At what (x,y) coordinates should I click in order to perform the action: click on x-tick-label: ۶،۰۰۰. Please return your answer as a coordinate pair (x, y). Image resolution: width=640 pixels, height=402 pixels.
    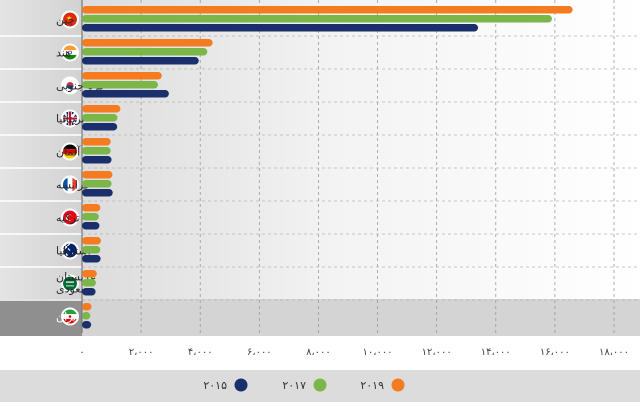
    Looking at the image, I should click on (259, 352).